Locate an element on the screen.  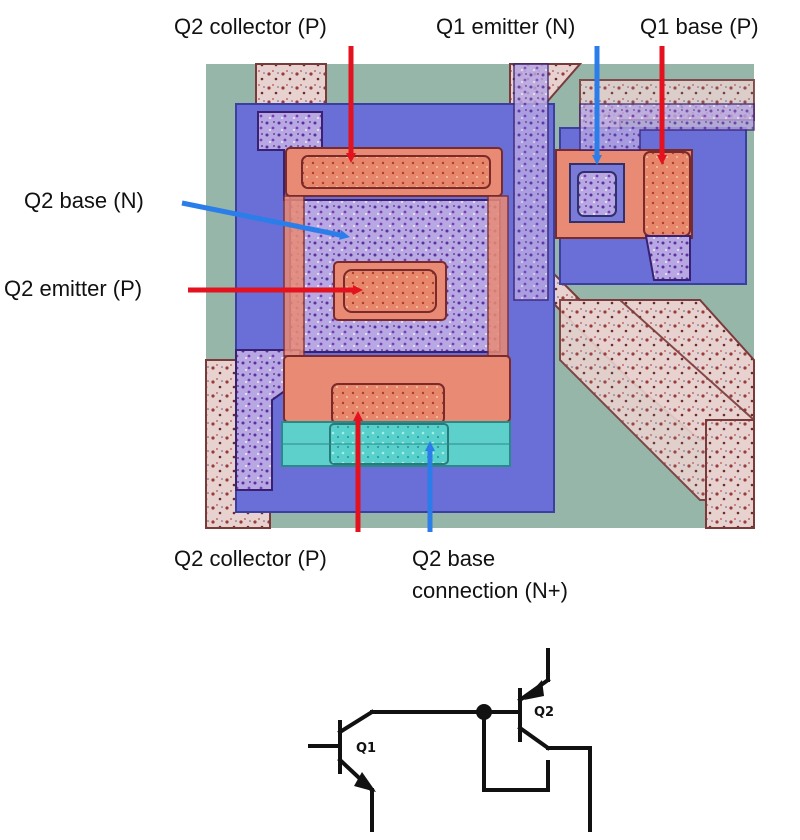
label-q1-base: Q1 base (P) is located at coordinates (699, 26).